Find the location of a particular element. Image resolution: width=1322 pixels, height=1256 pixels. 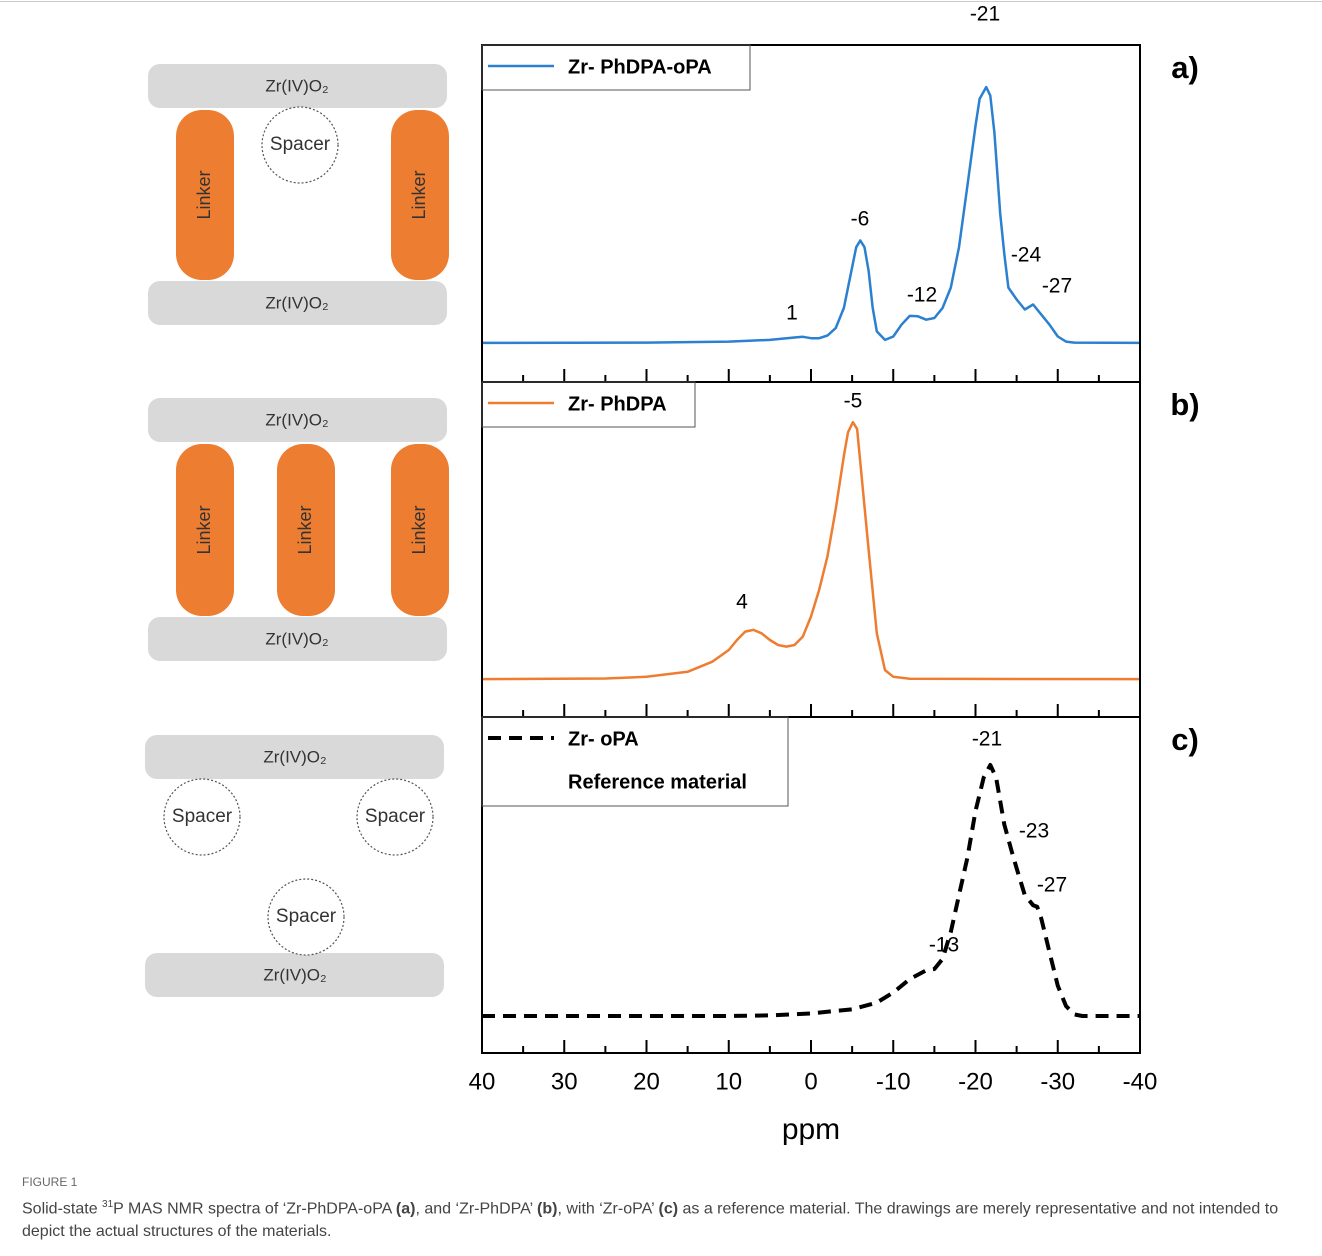

legend-label: Zr- PhDPA-oPA is located at coordinates (640, 67).